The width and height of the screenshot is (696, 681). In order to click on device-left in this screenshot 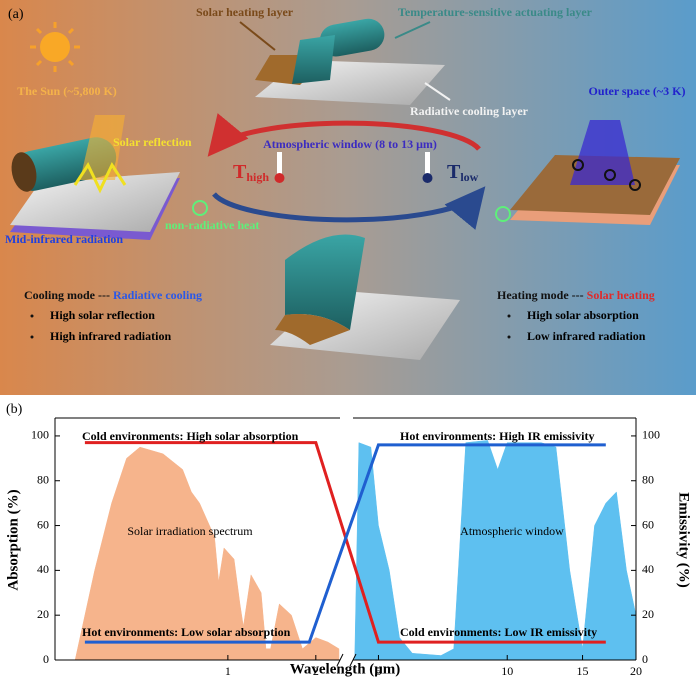, I will do `click(95, 177)`.